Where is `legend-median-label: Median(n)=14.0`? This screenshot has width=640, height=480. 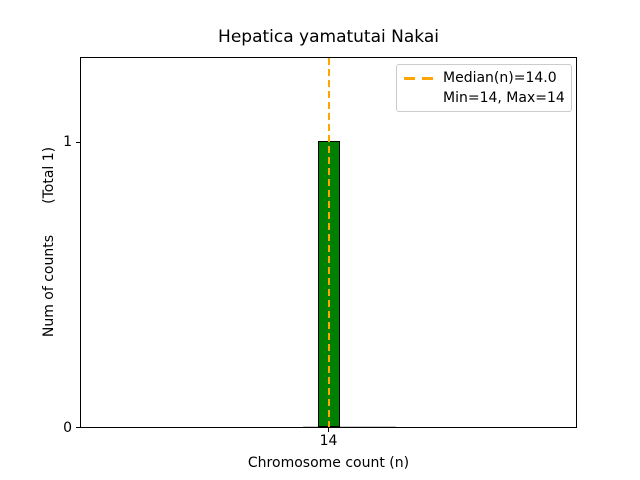
legend-median-label: Median(n)=14.0 is located at coordinates (500, 78).